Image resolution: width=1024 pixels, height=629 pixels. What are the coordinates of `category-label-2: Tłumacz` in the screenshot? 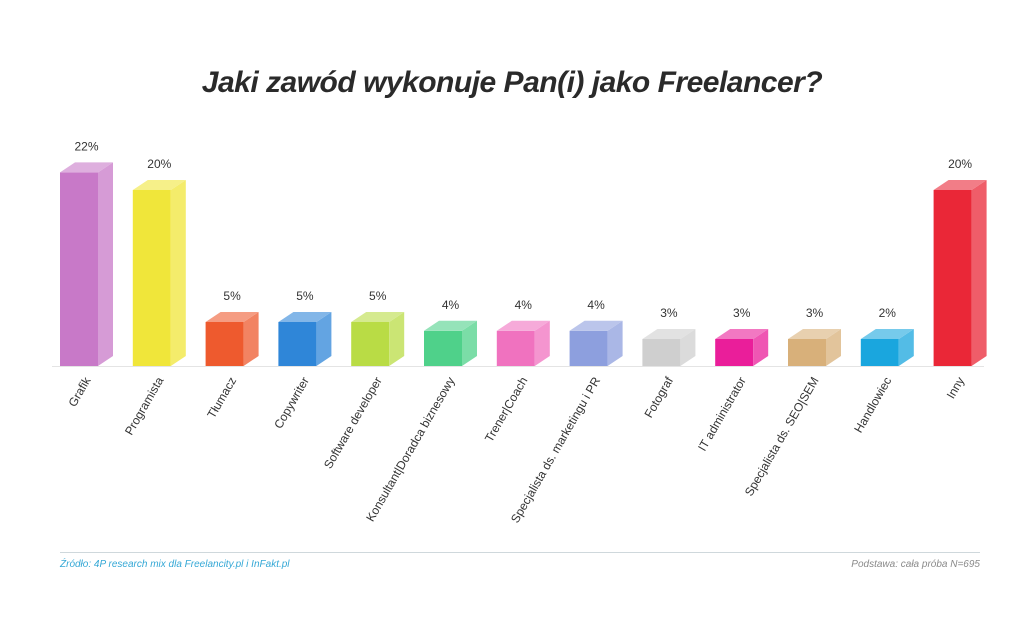 It's located at (221, 398).